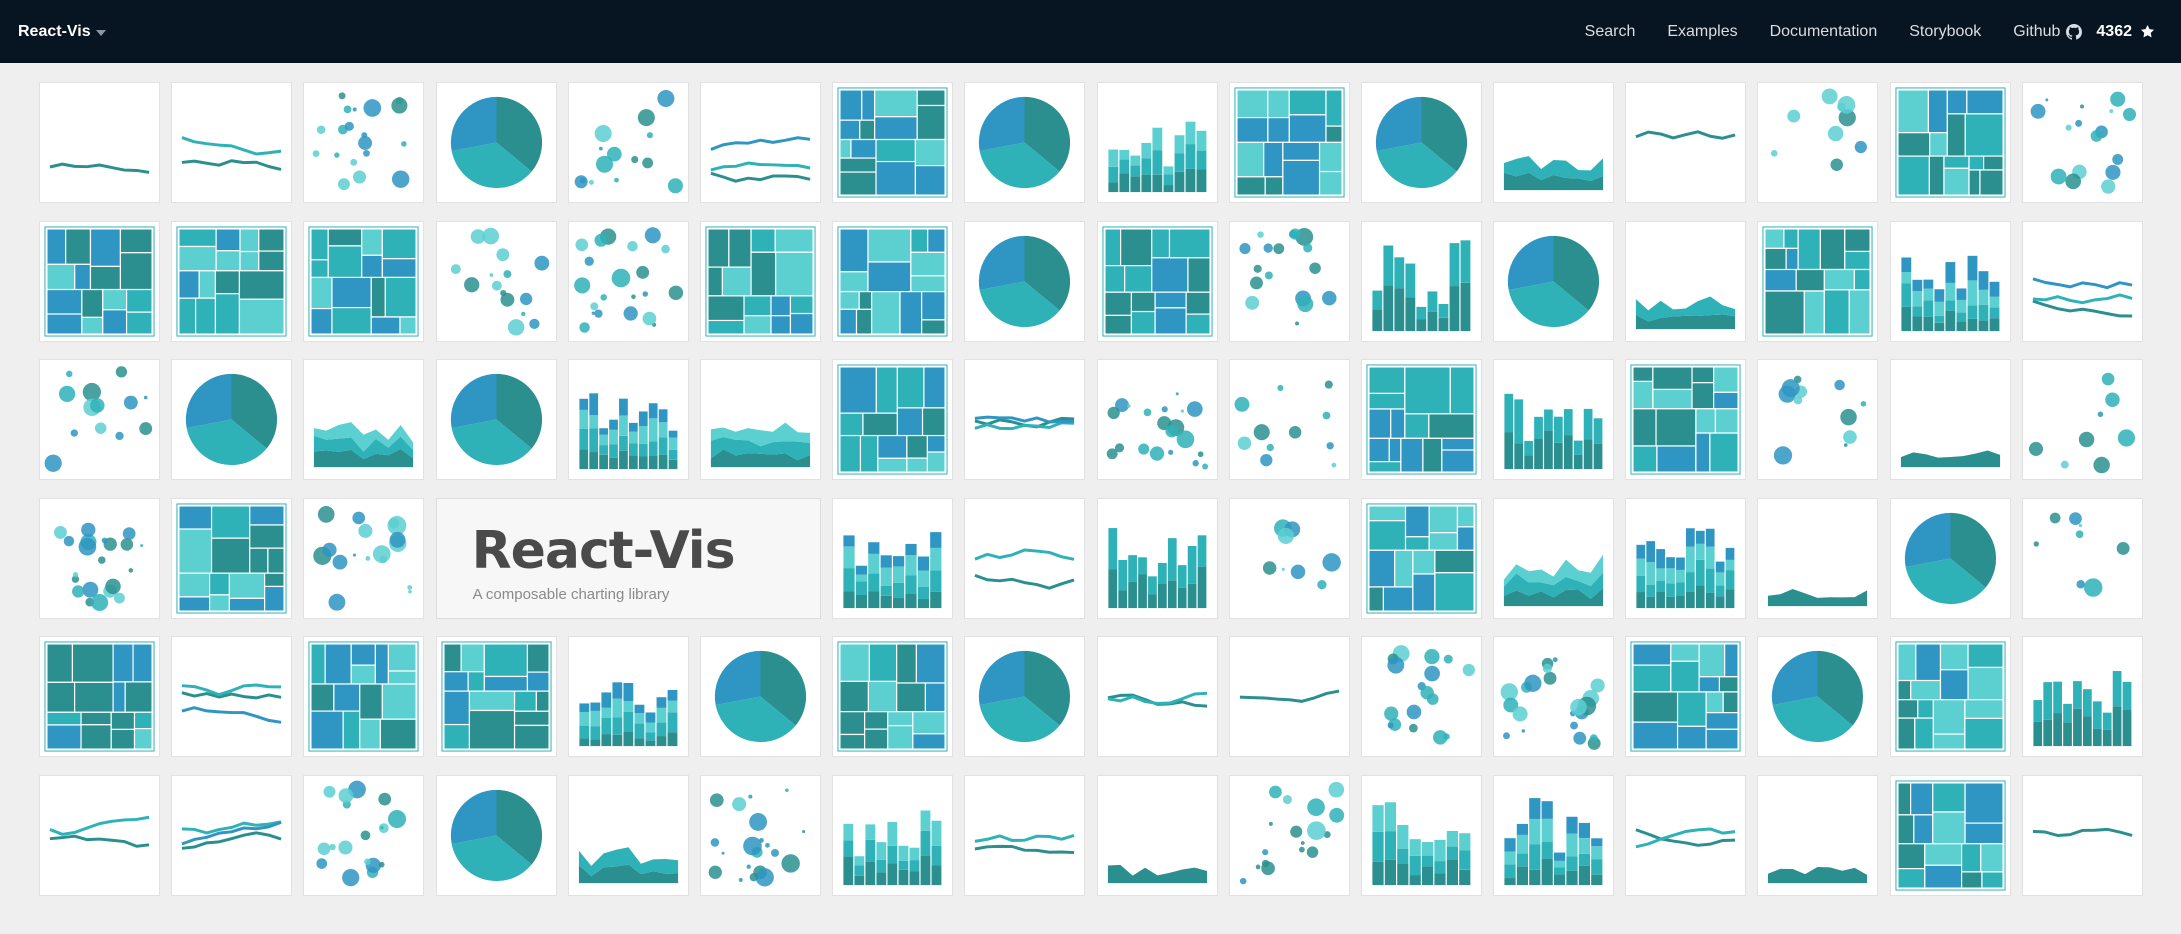 The image size is (2181, 934). Describe the element at coordinates (1610, 31) in the screenshot. I see `nav-search: Search` at that location.